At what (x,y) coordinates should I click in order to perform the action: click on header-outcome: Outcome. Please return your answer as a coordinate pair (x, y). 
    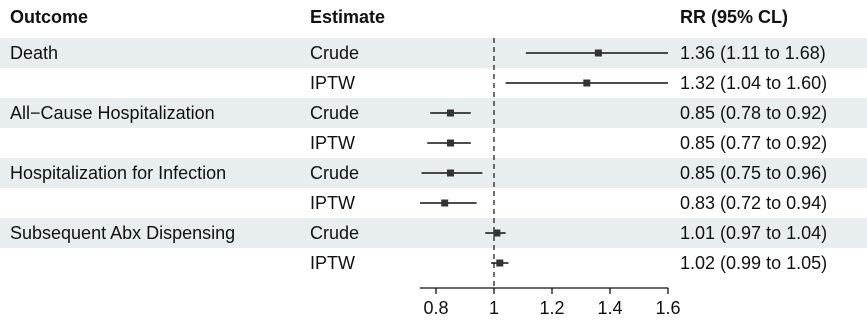
    Looking at the image, I should click on (49, 17).